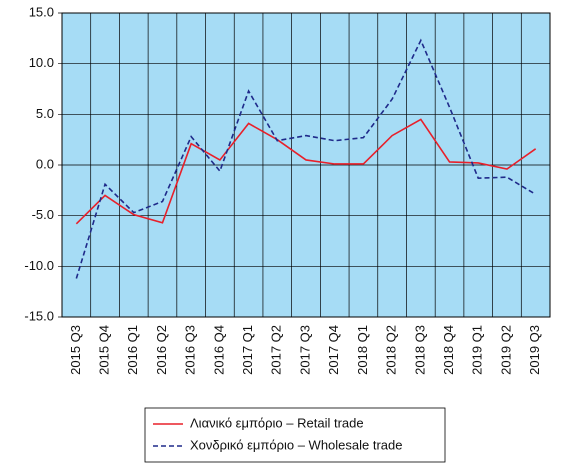 This screenshot has width=562, height=469. I want to click on y-tick-label: 10.0, so click(41, 62).